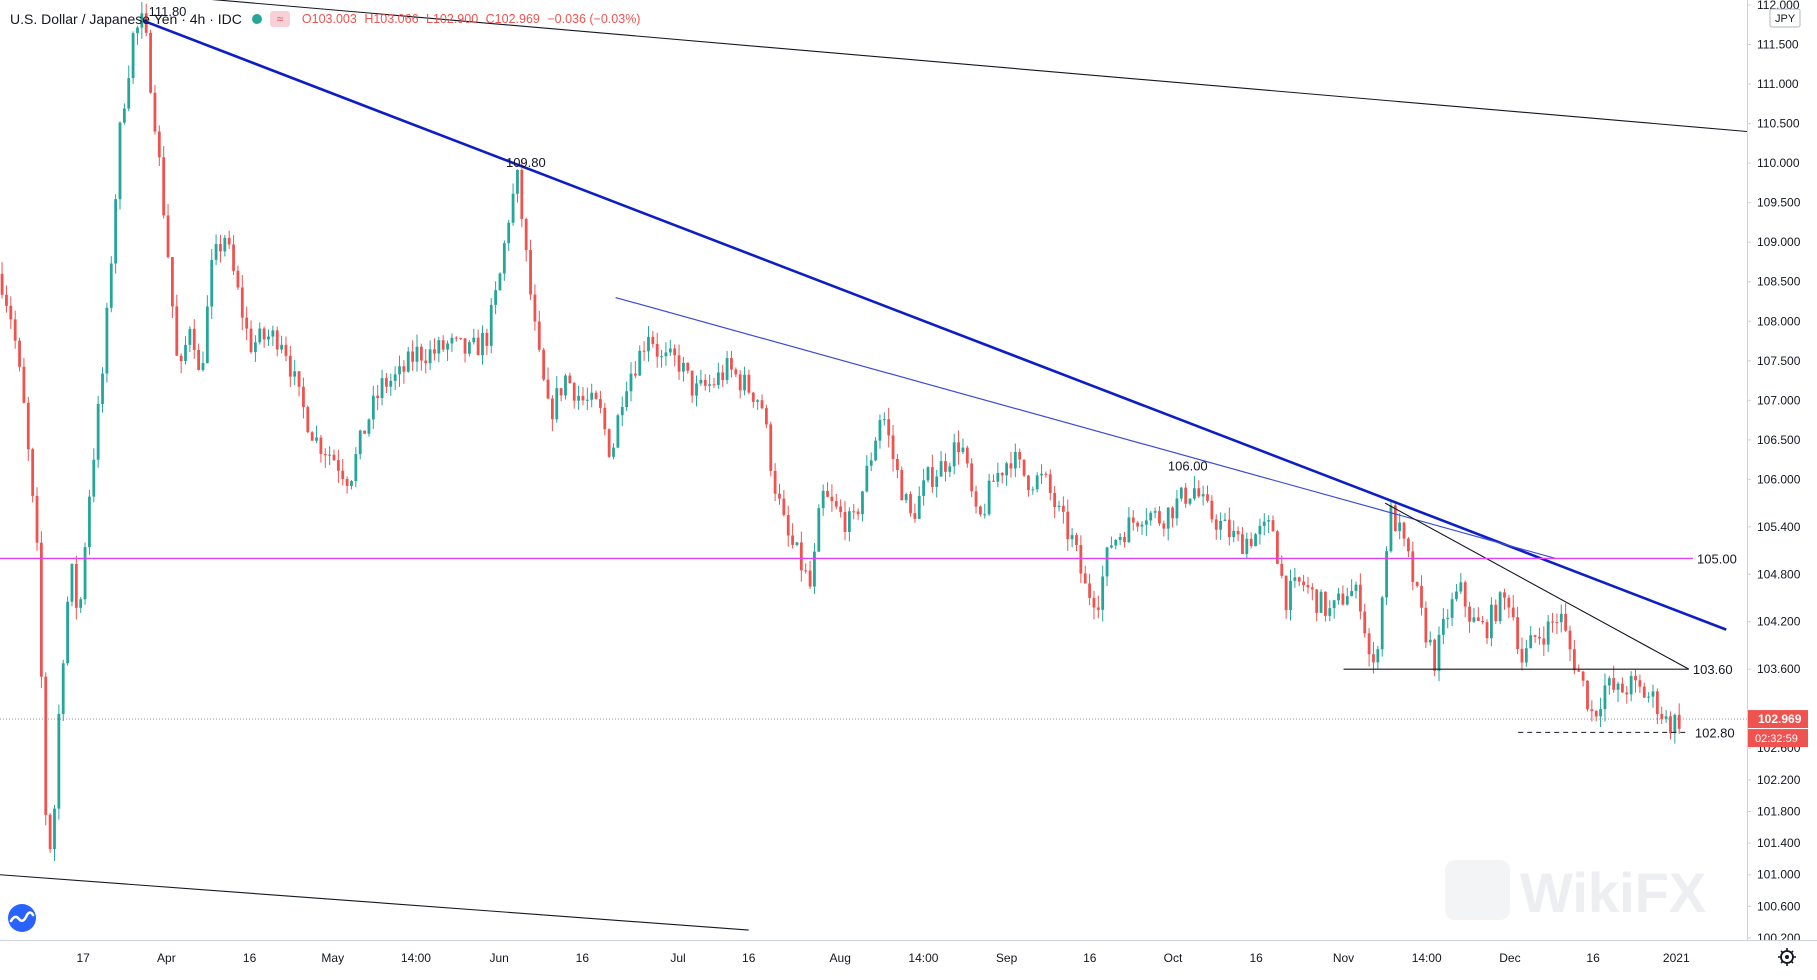  I want to click on channel-top-line, so click(874, 66).